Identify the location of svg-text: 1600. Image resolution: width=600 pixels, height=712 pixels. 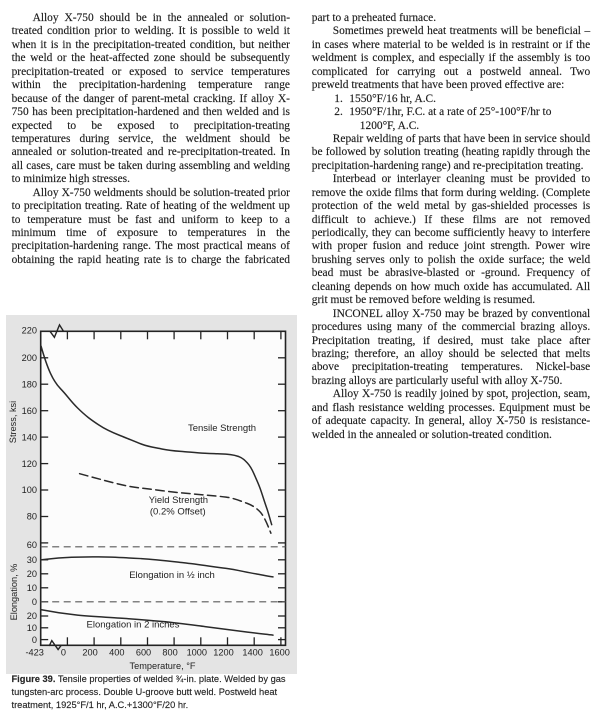
(279, 653).